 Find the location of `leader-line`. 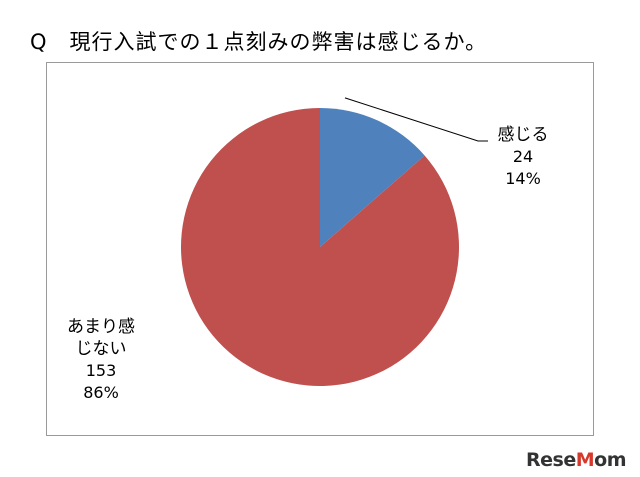

leader-line is located at coordinates (416, 119).